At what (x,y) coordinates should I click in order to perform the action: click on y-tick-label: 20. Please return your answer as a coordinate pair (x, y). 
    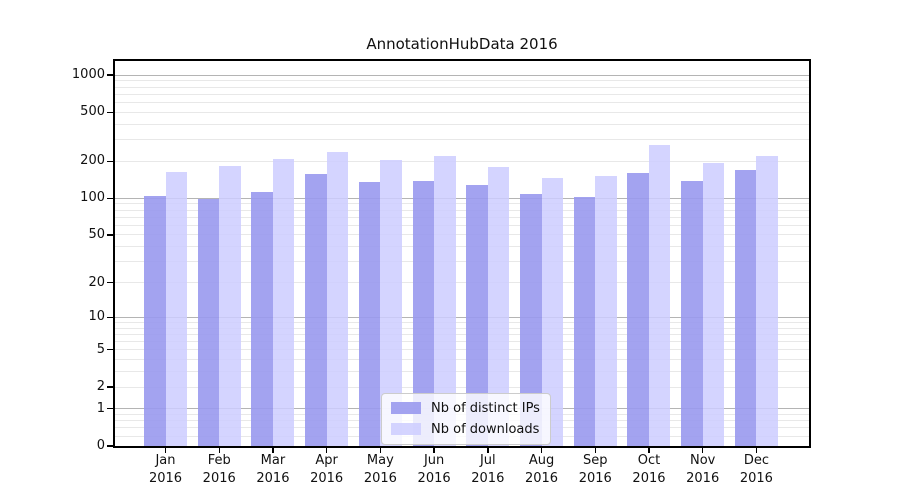
    Looking at the image, I should click on (96, 282).